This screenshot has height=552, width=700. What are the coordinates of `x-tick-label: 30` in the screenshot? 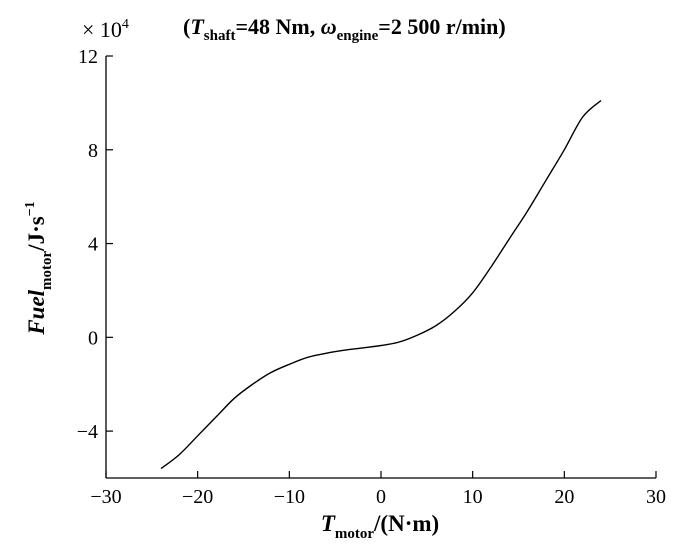 It's located at (656, 497).